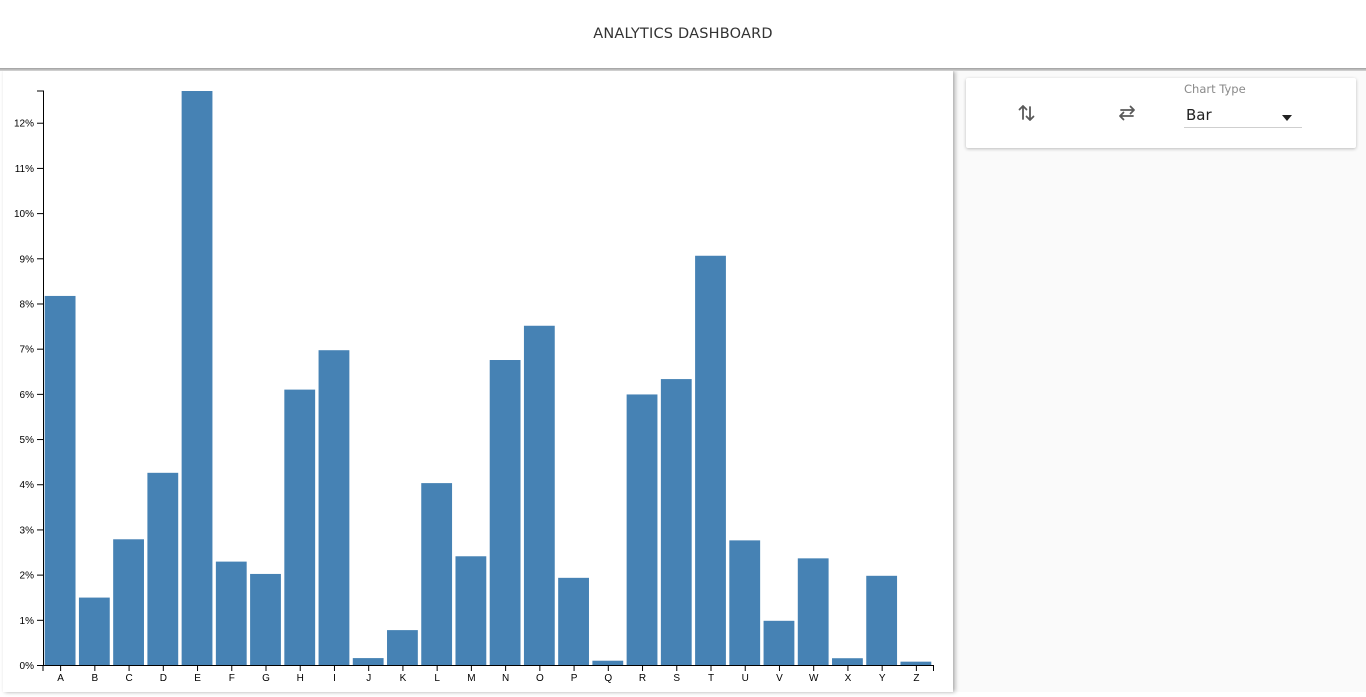  What do you see at coordinates (471, 610) in the screenshot?
I see `bar-m` at bounding box center [471, 610].